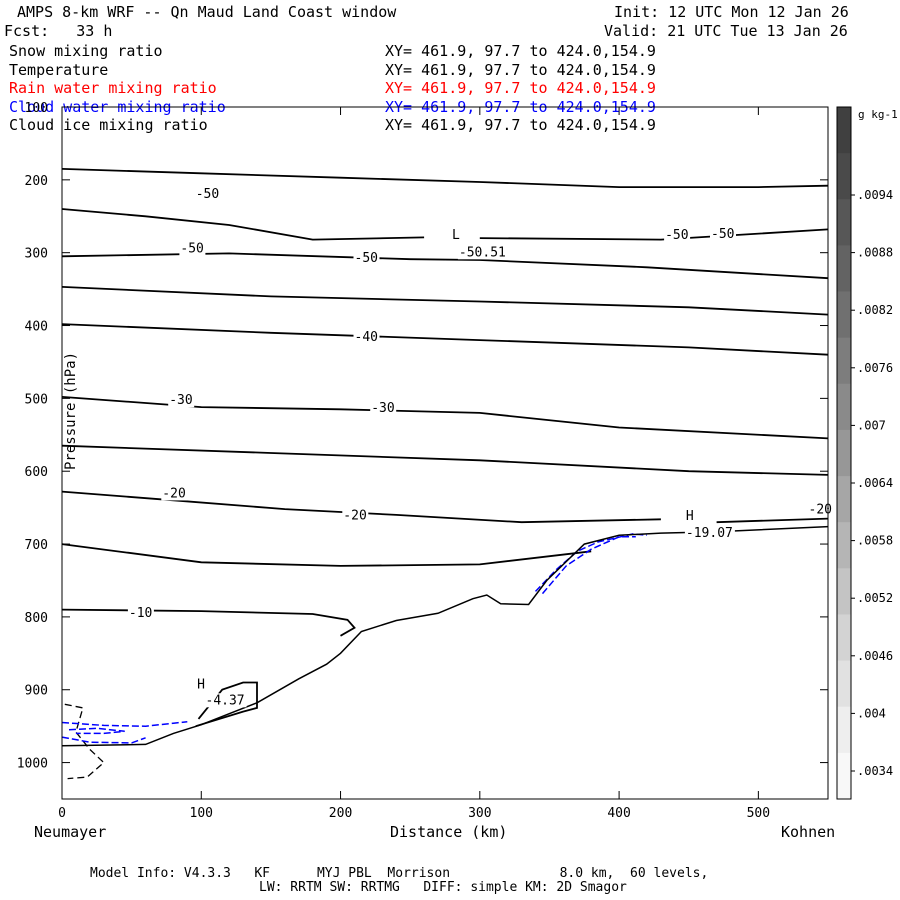 The width and height of the screenshot is (900, 900). I want to click on field-name-cloud-ice: Cloud ice mixing ratio, so click(108, 125).